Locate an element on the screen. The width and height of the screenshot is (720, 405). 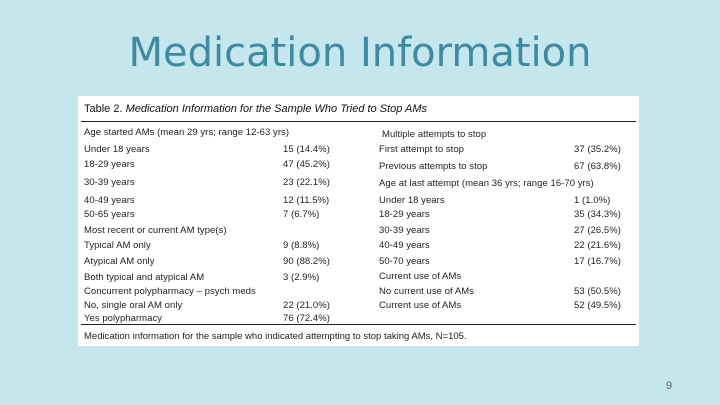
left-row-value: 22 (21.0%) is located at coordinates (306, 305).